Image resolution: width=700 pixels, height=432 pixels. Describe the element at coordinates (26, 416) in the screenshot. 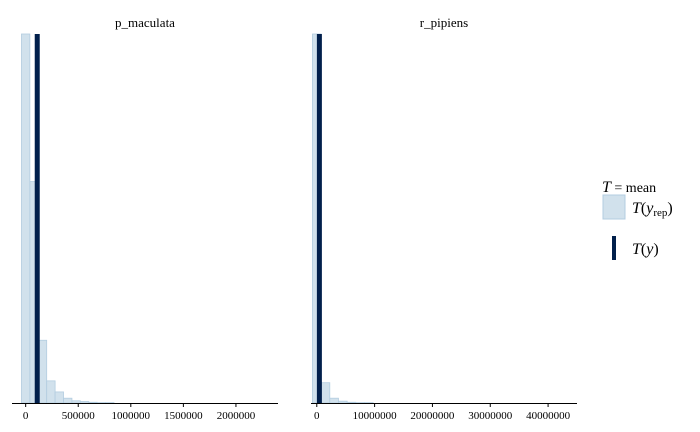

I see `x-tick-label-p-maculata-0: 0` at that location.